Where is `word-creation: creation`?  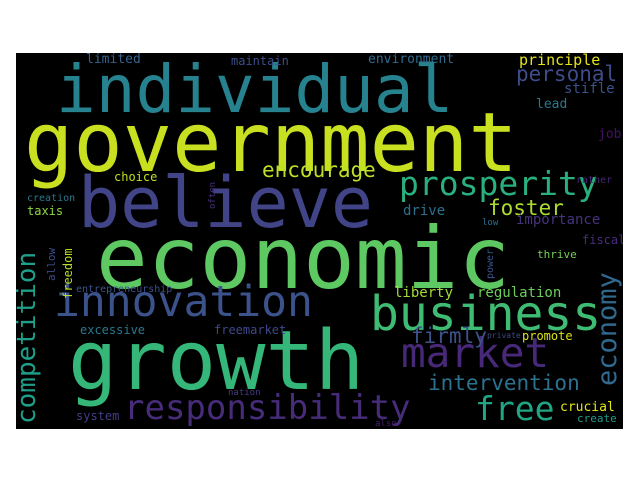 word-creation: creation is located at coordinates (51, 198).